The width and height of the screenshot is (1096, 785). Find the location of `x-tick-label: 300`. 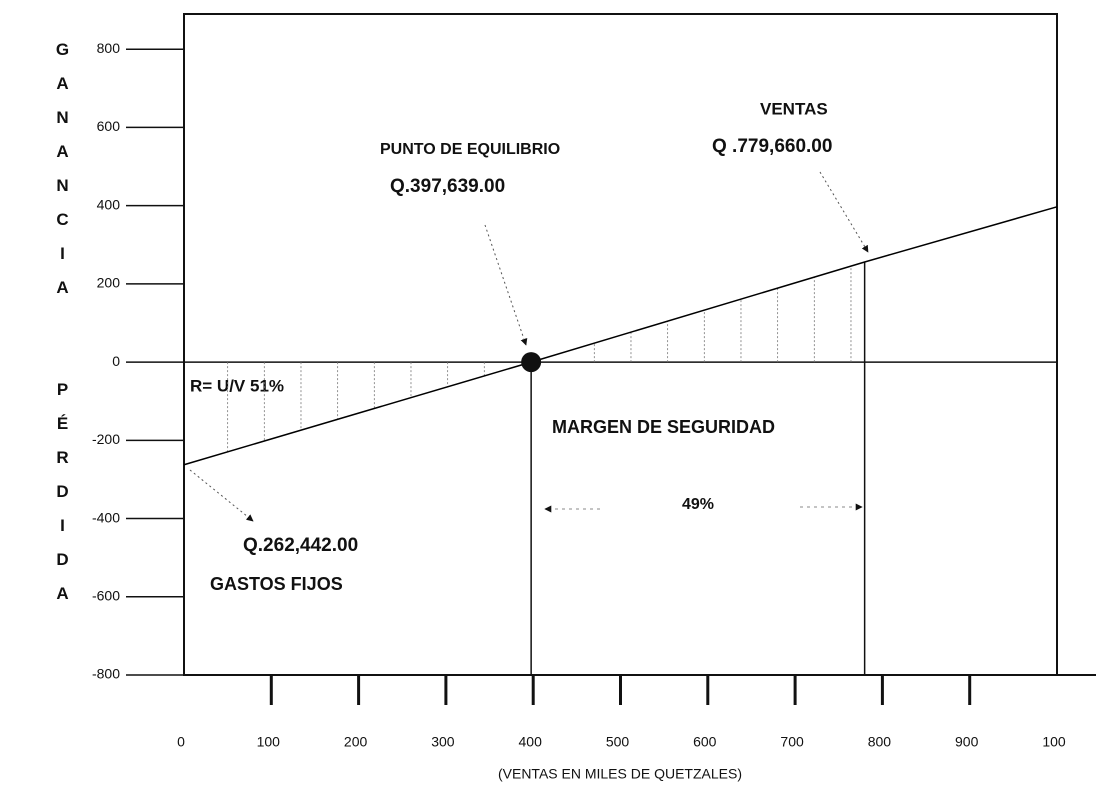

x-tick-label: 300 is located at coordinates (443, 742).